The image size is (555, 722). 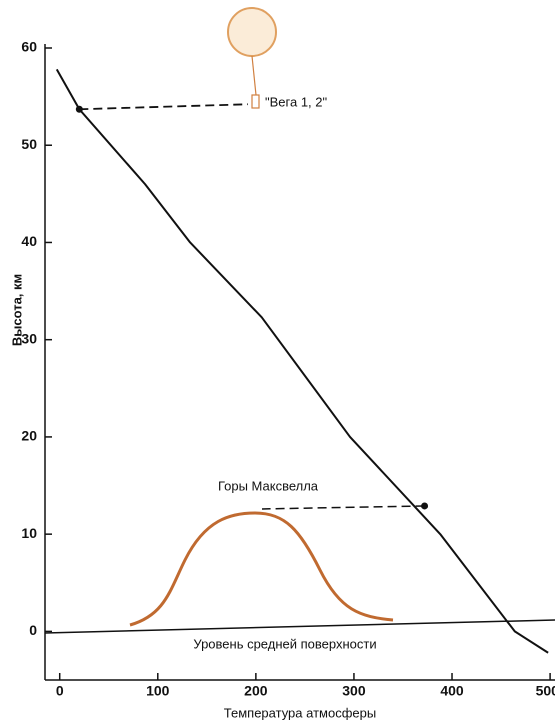 What do you see at coordinates (255, 101) in the screenshot?
I see `balloon-gondola` at bounding box center [255, 101].